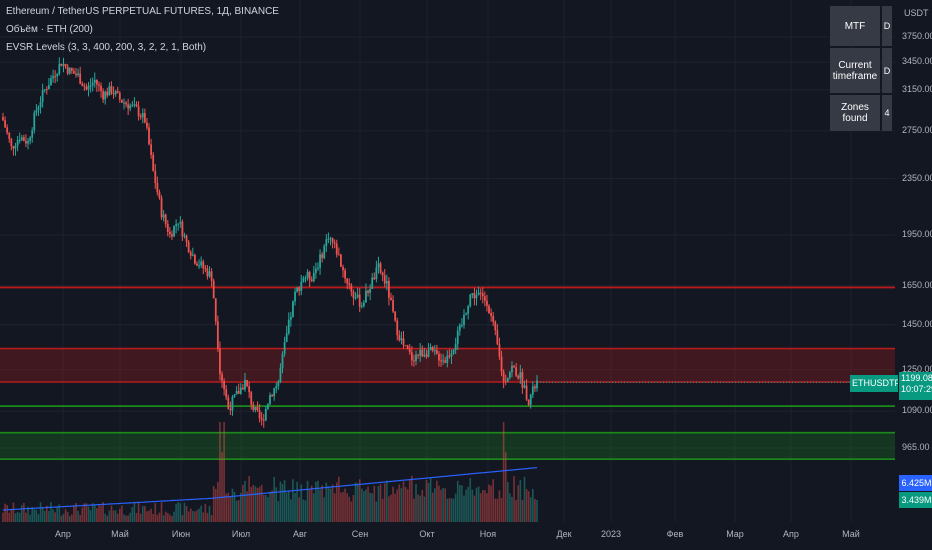 Image resolution: width=932 pixels, height=550 pixels. Describe the element at coordinates (887, 26) in the screenshot. I see `mtf-value: D` at that location.